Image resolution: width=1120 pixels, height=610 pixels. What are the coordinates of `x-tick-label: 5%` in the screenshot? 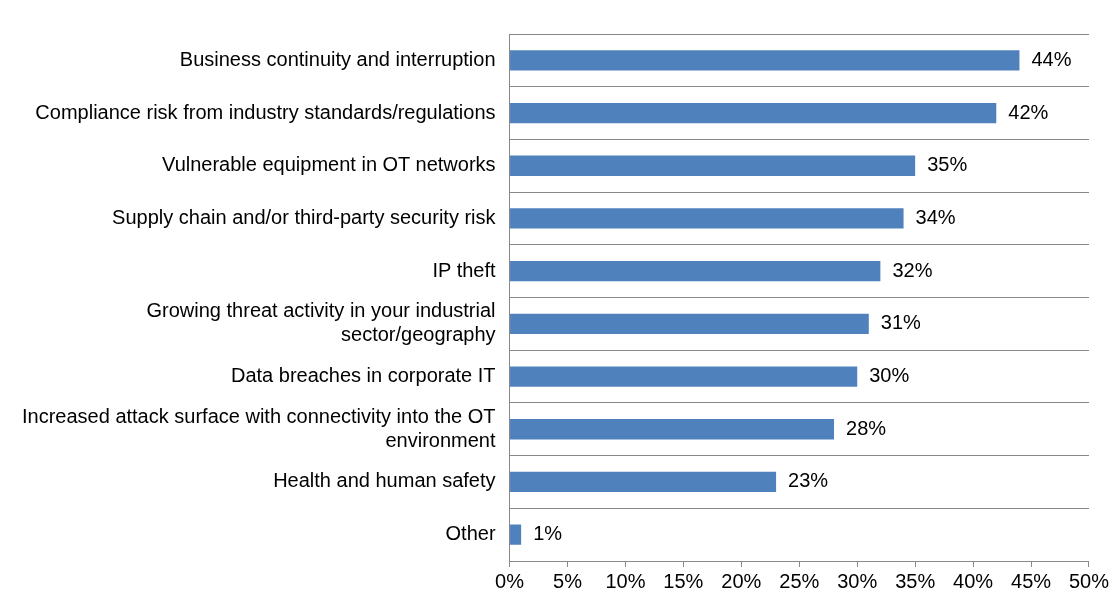 It's located at (568, 580).